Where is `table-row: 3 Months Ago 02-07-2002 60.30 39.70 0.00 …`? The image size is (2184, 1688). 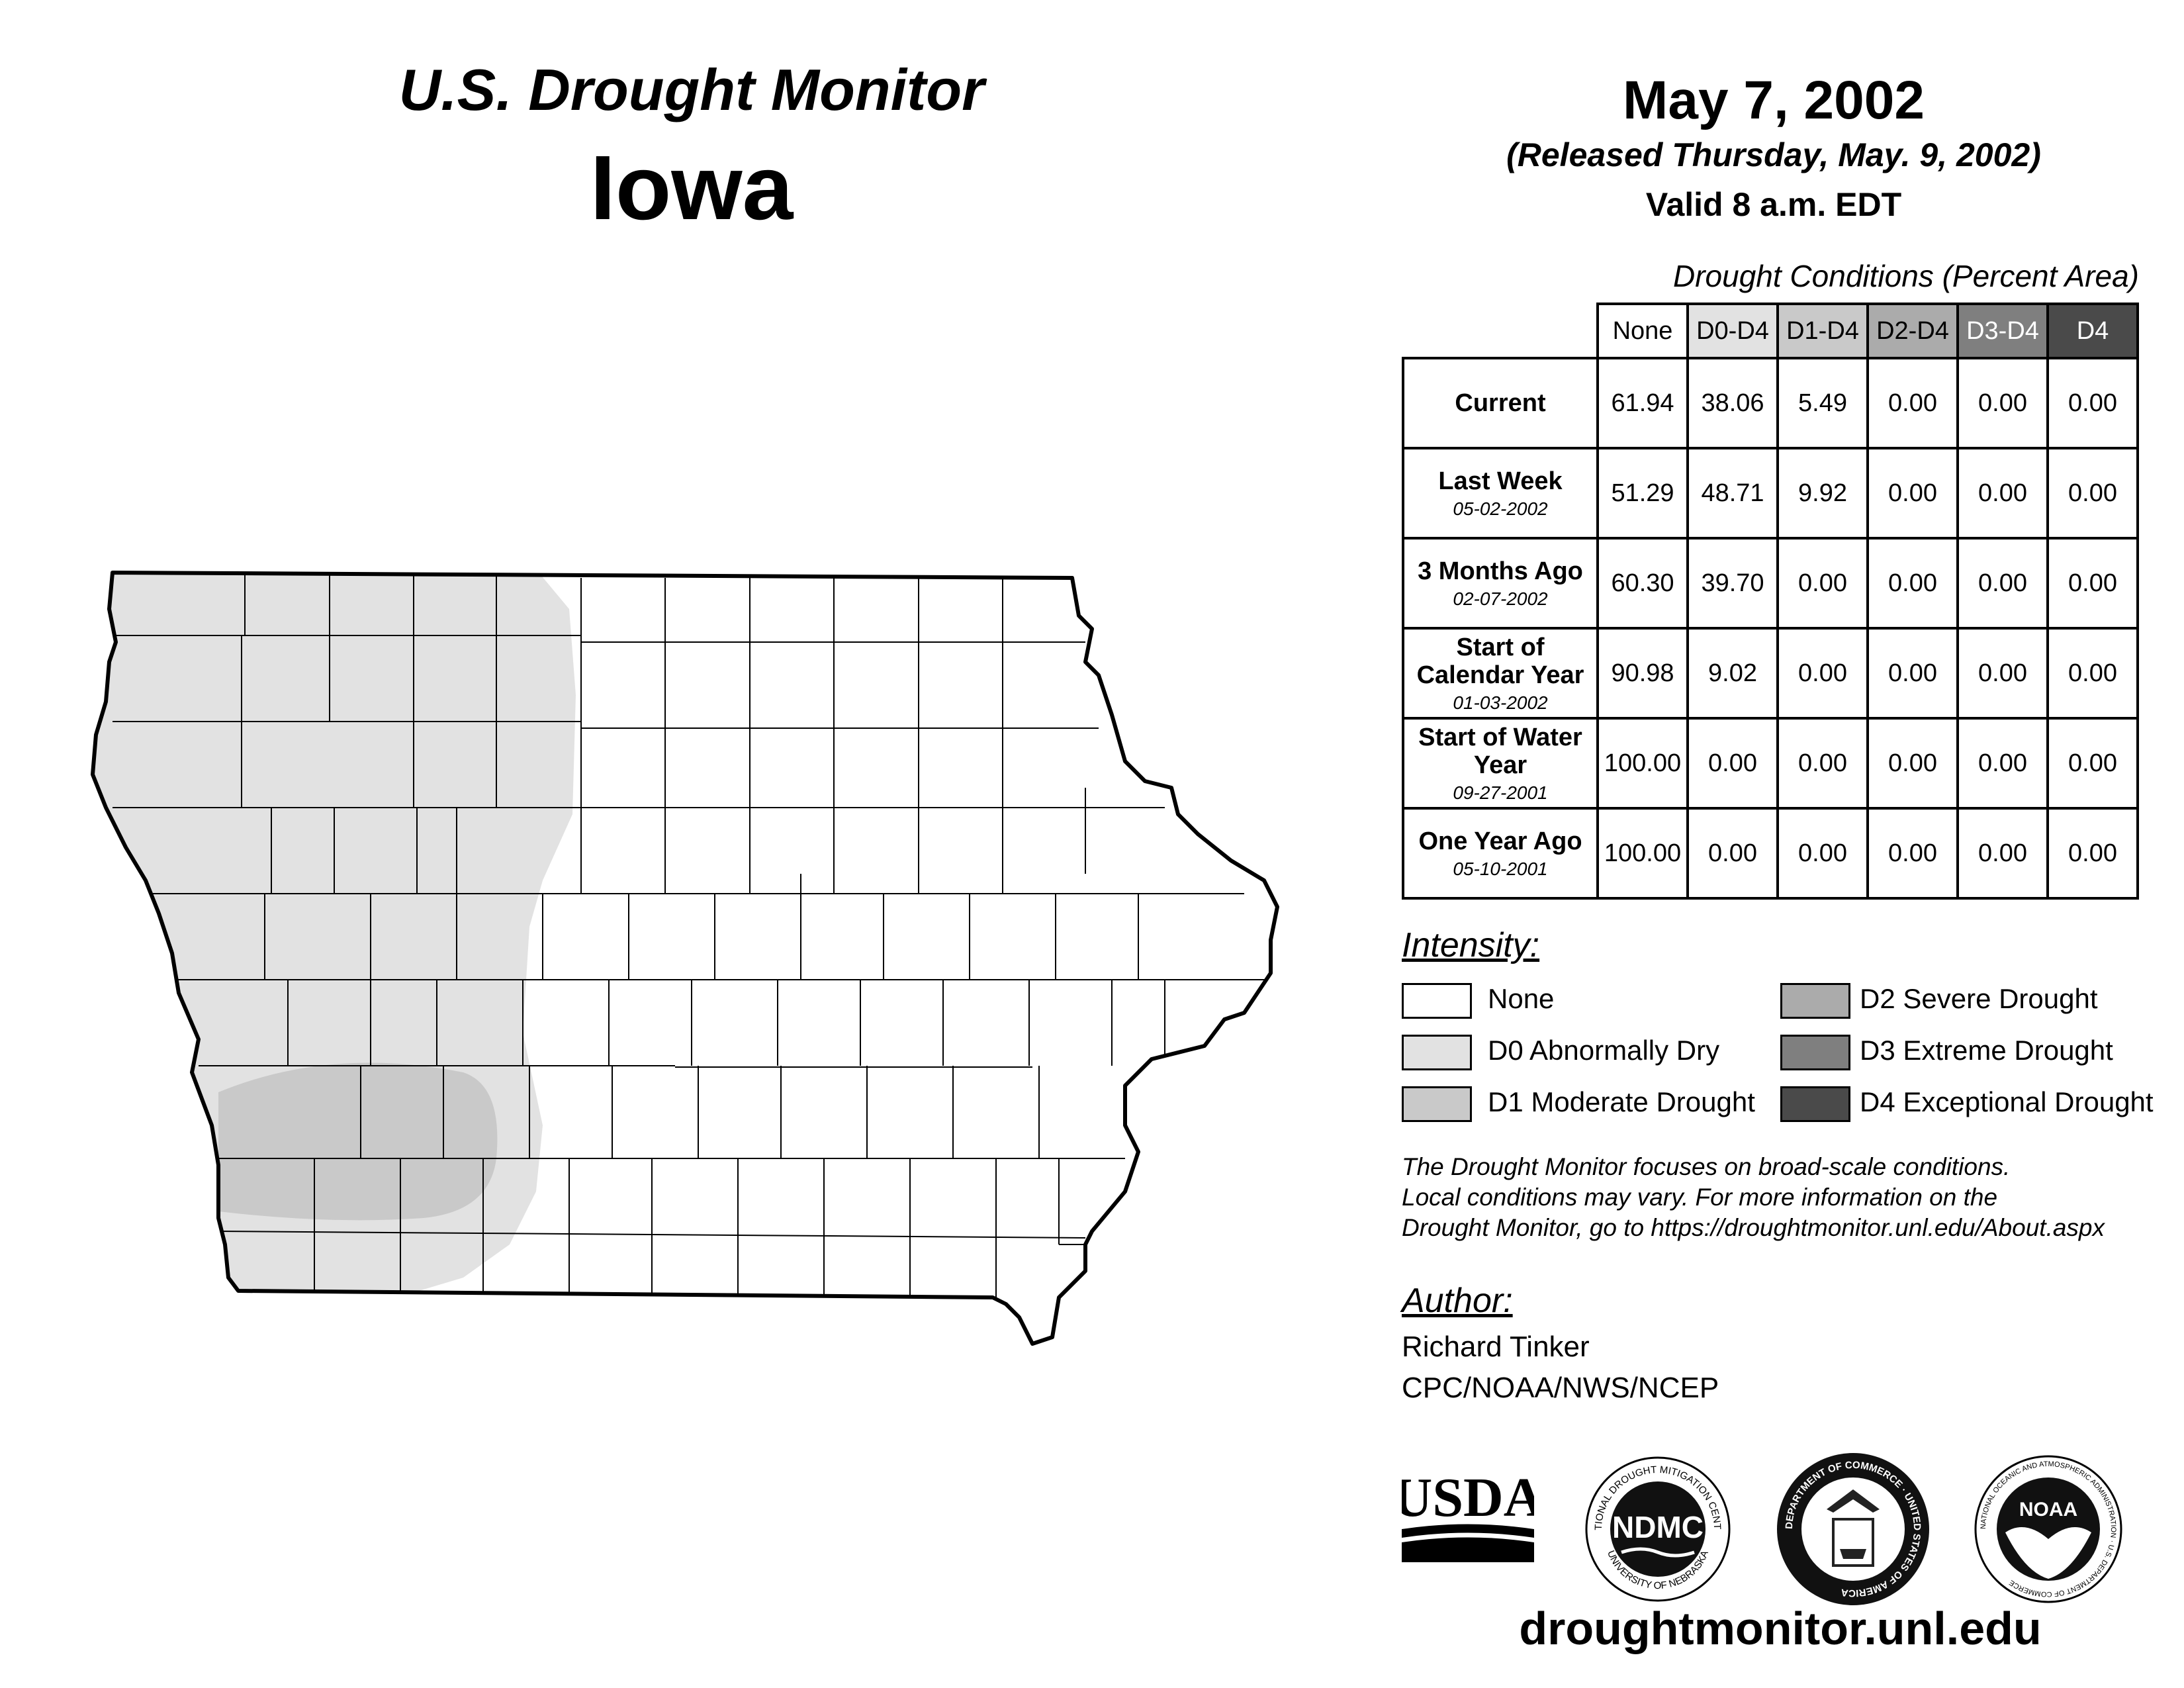 table-row: 3 Months Ago 02-07-2002 60.30 39.70 0.00 … is located at coordinates (1770, 583).